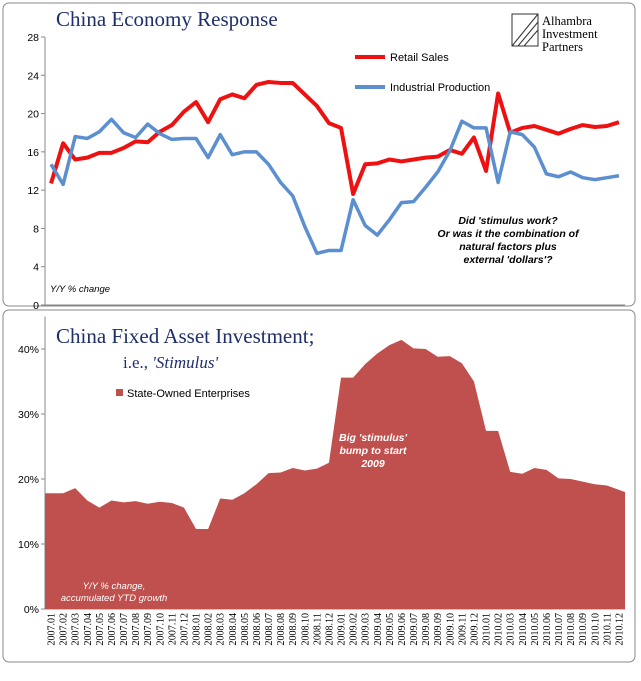 The image size is (641, 681). I want to click on x-tick-label: 2007.03, so click(76, 629).